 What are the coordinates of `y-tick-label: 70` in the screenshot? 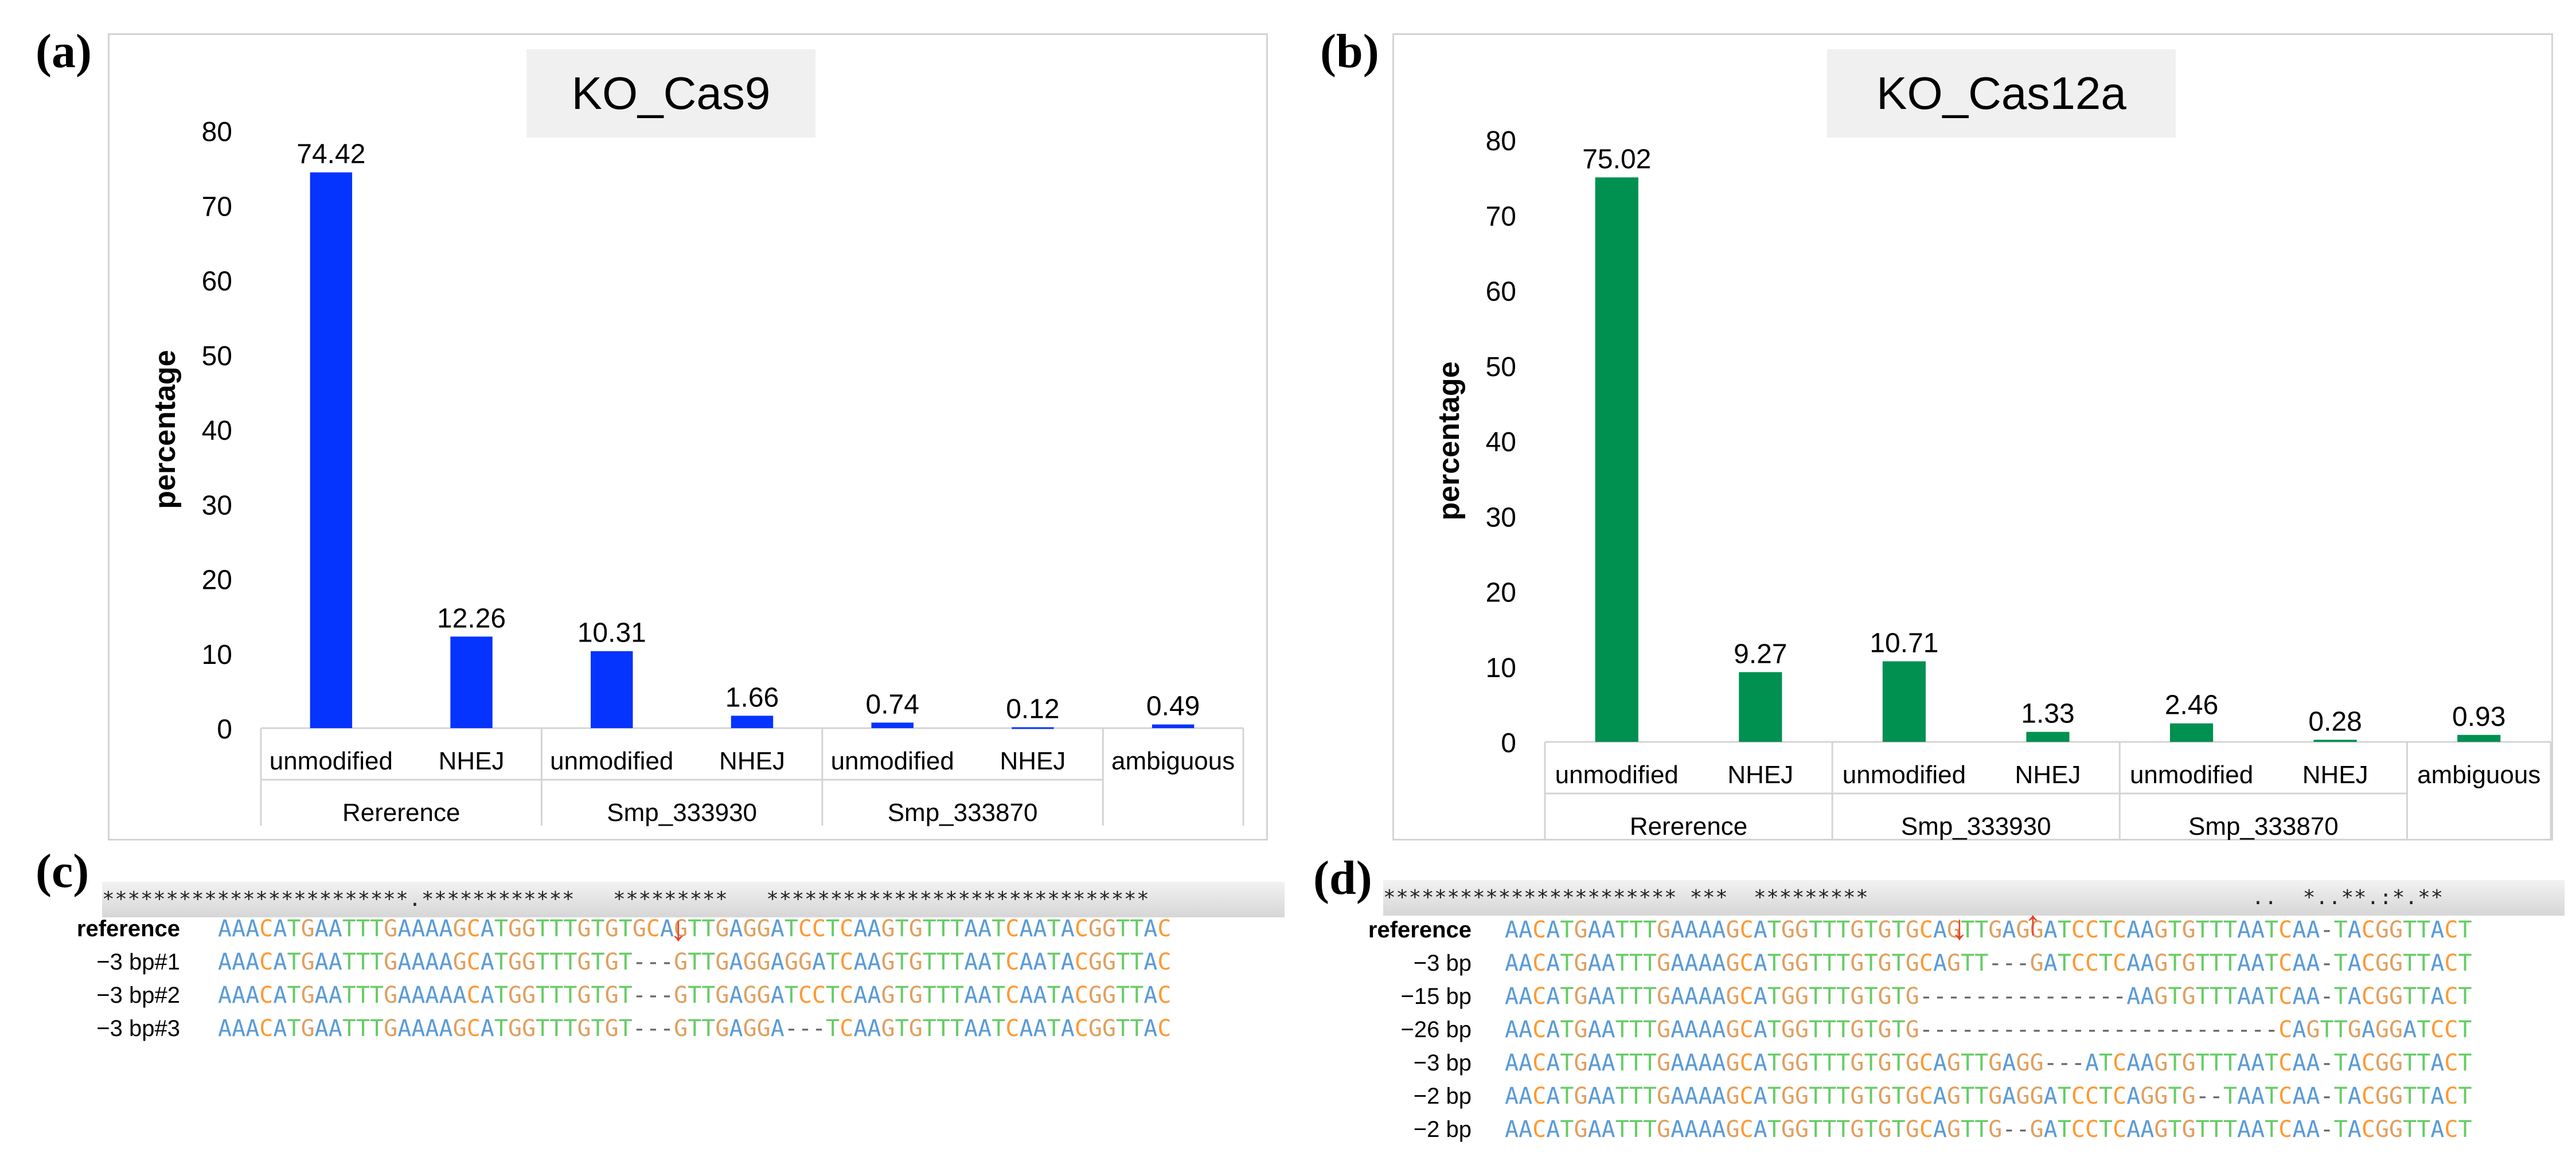 It's located at (1501, 216).